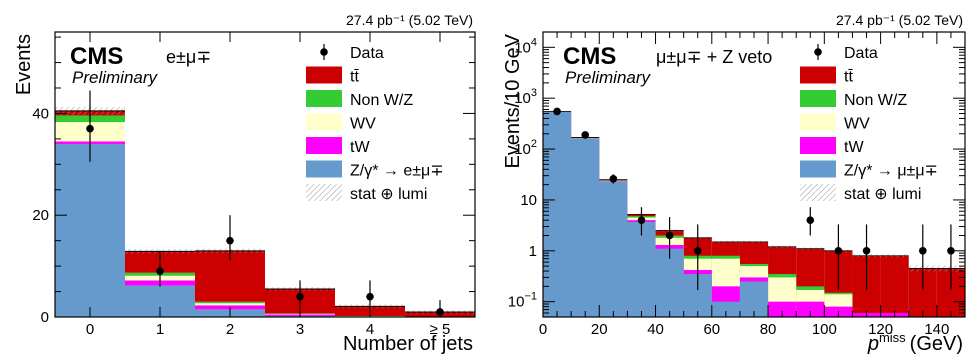  Describe the element at coordinates (397, 171) in the screenshot. I see `left-legend-label-dy: Z/γ* → e±μ∓` at that location.